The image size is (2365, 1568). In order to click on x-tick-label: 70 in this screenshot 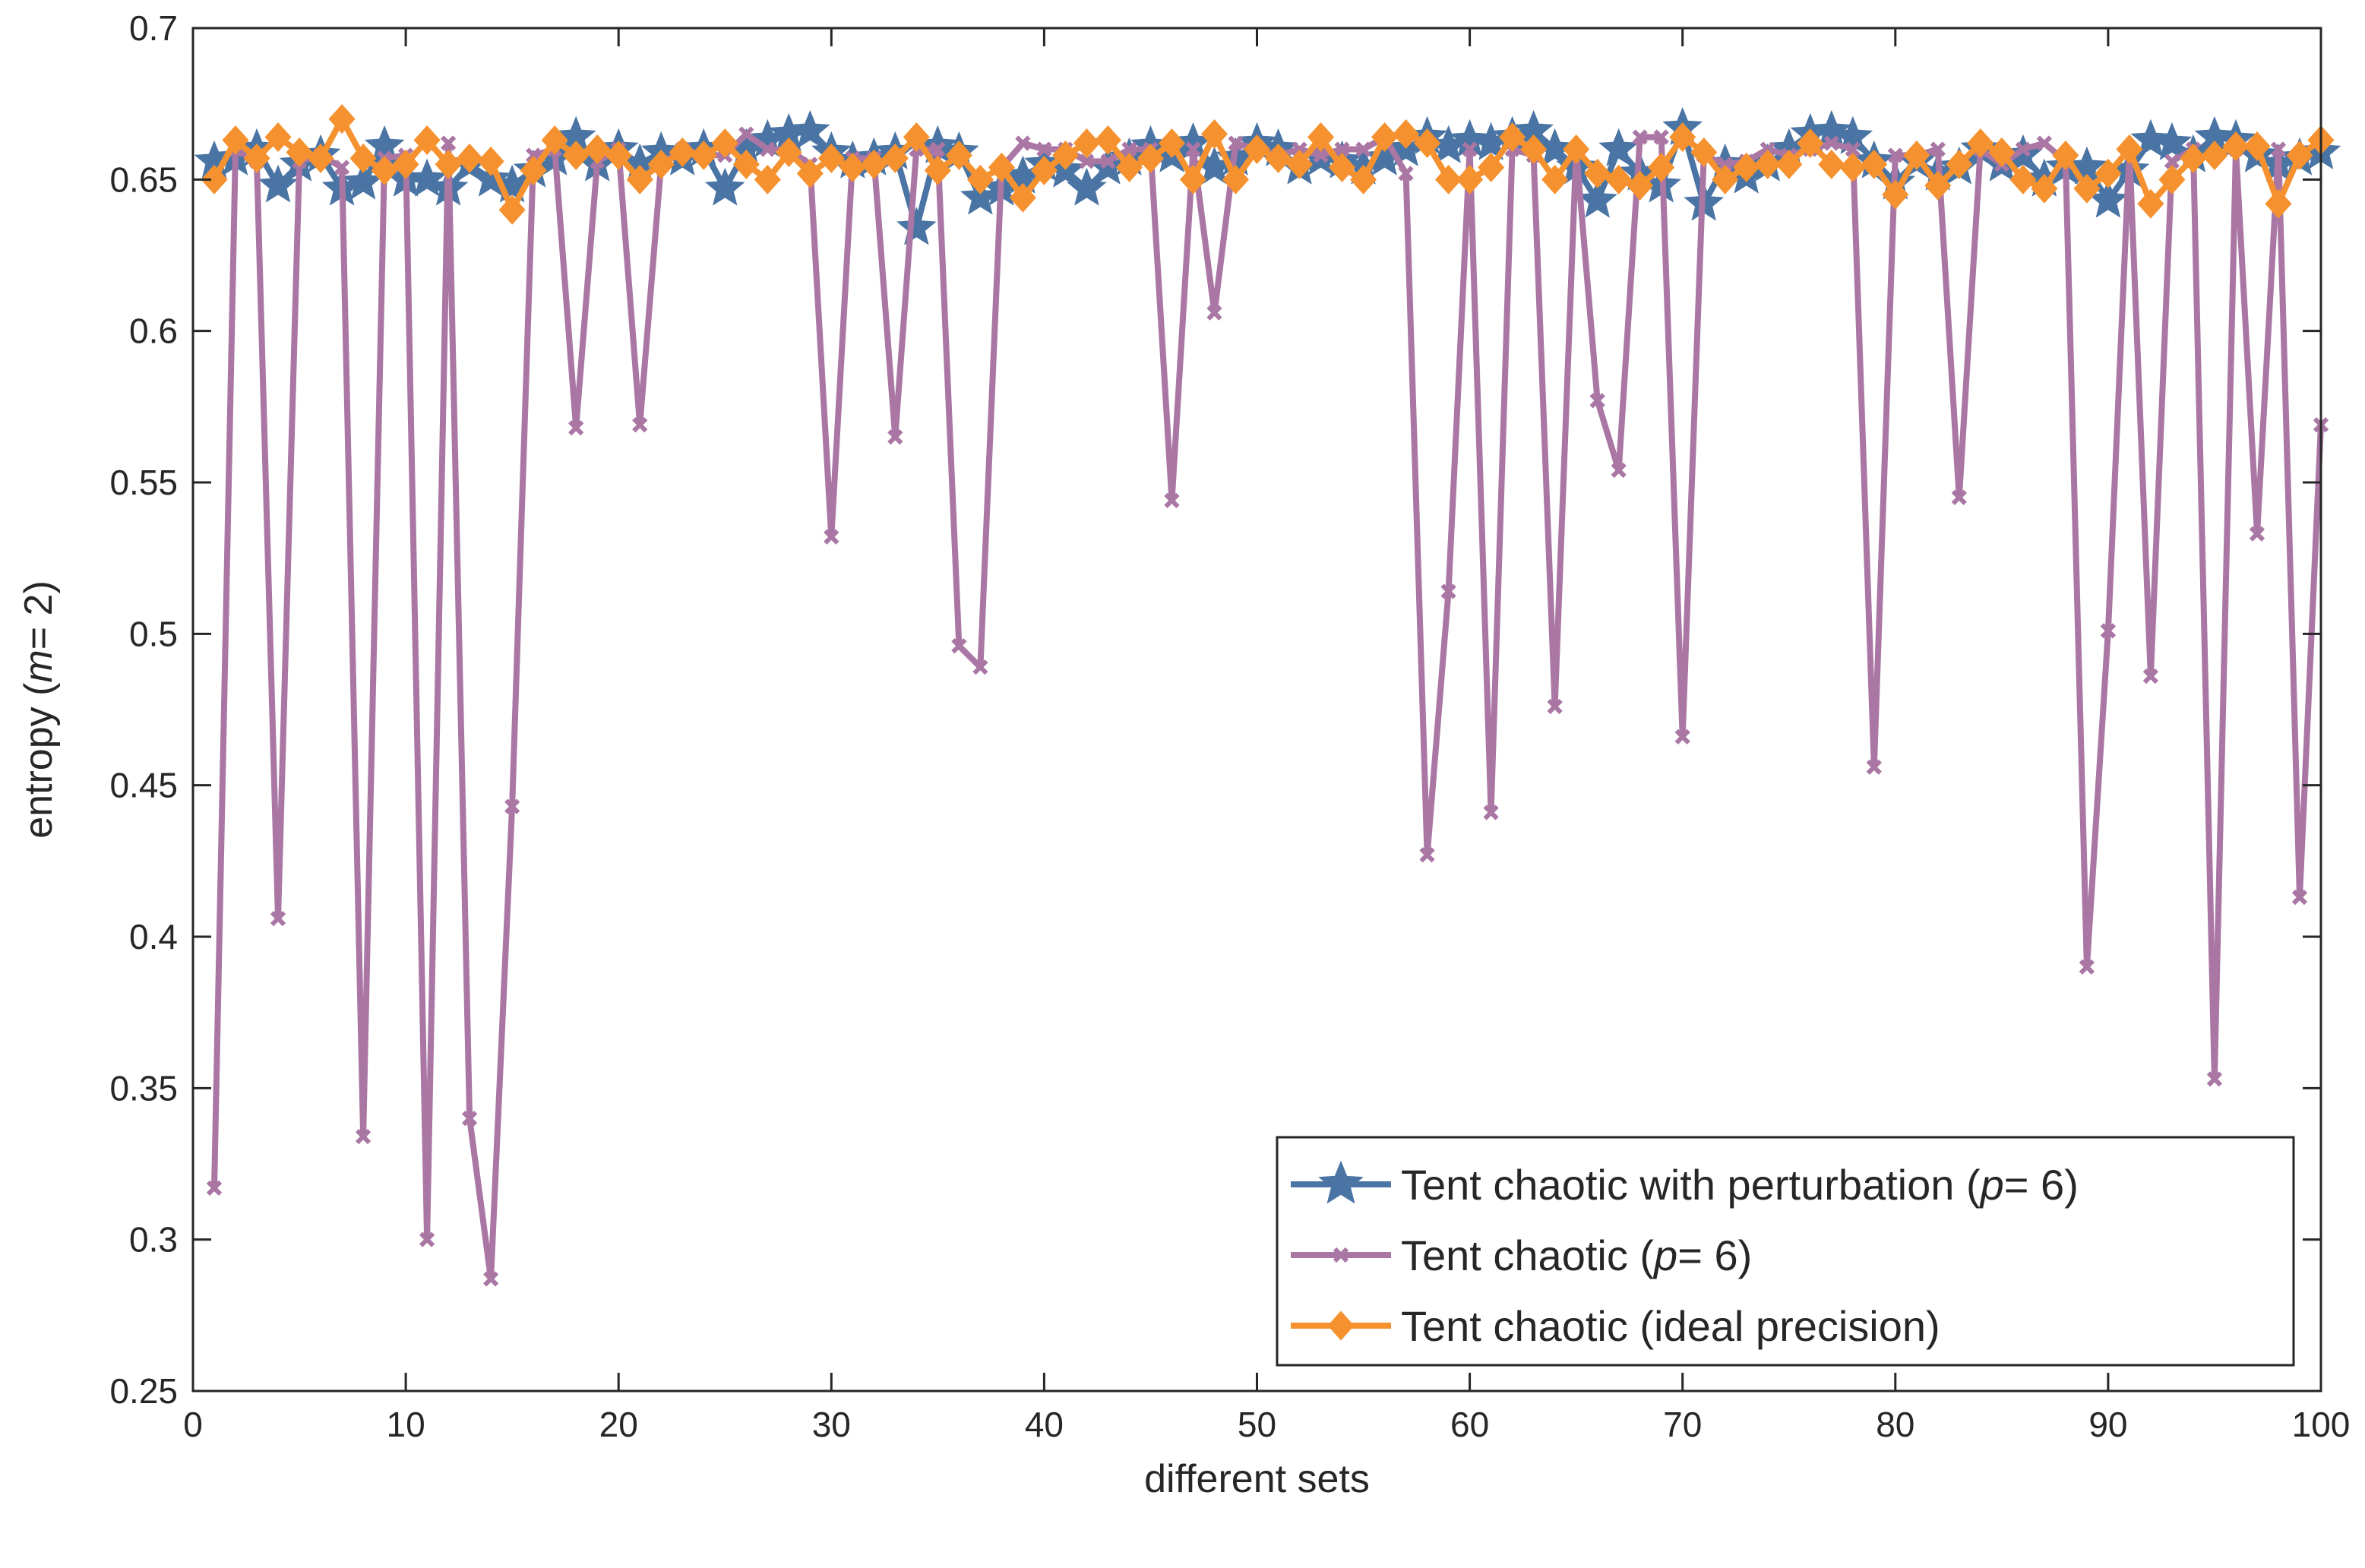, I will do `click(1682, 1424)`.